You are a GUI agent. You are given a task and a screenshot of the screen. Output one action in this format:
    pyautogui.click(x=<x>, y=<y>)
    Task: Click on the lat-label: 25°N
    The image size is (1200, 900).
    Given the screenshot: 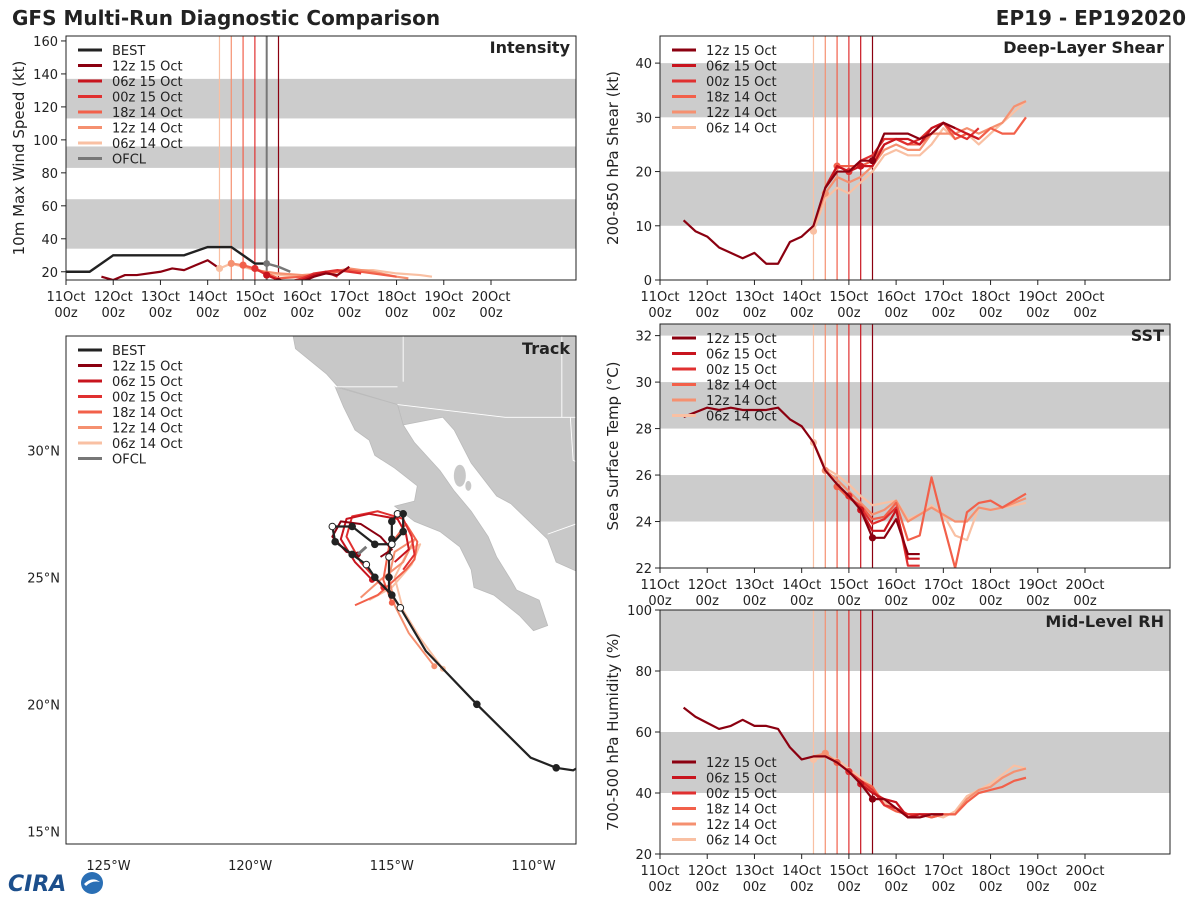 What is the action you would take?
    pyautogui.click(x=43, y=578)
    